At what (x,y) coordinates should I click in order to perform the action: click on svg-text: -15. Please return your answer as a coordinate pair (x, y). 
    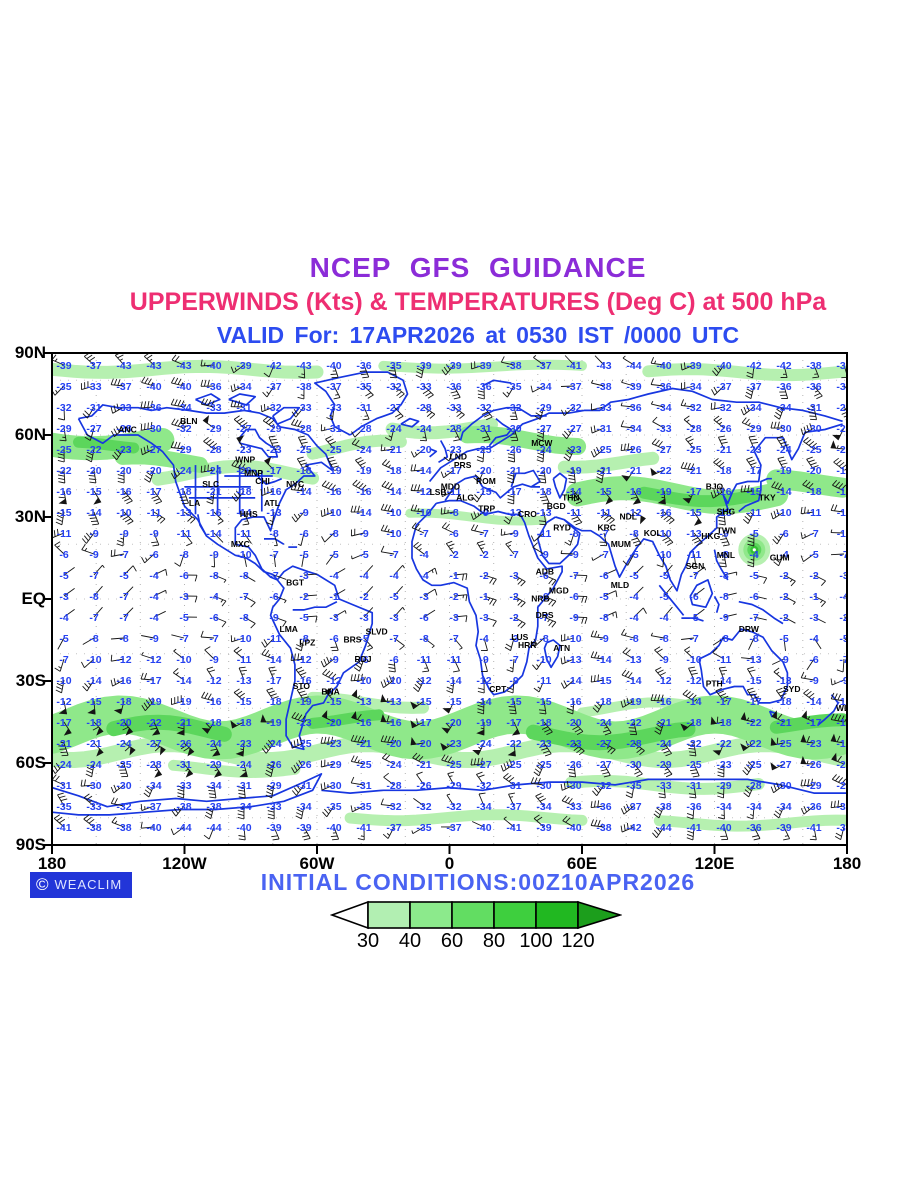
    Looking at the image, I should click on (753, 492).